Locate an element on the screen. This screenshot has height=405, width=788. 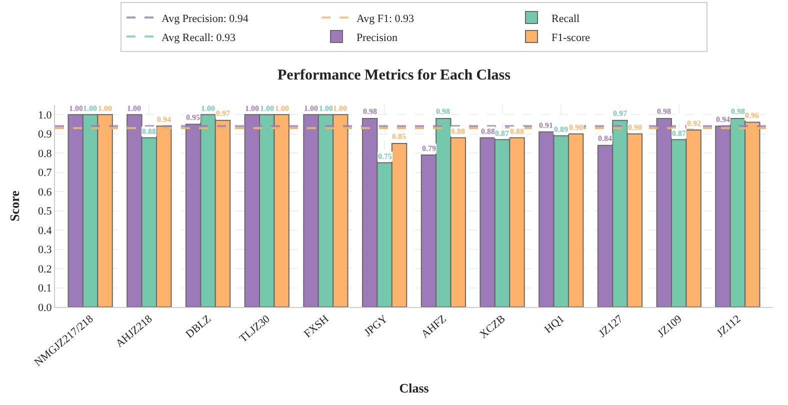
y-tick-label: 0.1 is located at coordinates (45, 288).